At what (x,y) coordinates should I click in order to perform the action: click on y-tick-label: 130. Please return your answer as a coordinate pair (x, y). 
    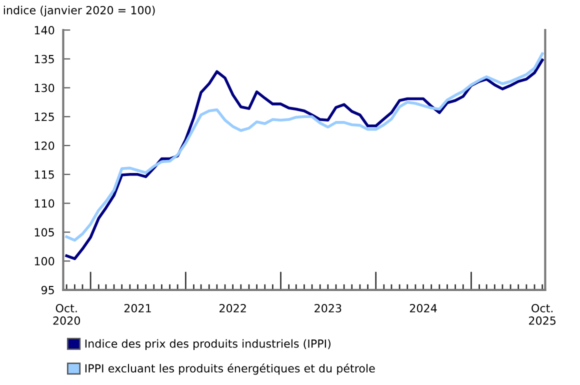
    Looking at the image, I should click on (44, 88).